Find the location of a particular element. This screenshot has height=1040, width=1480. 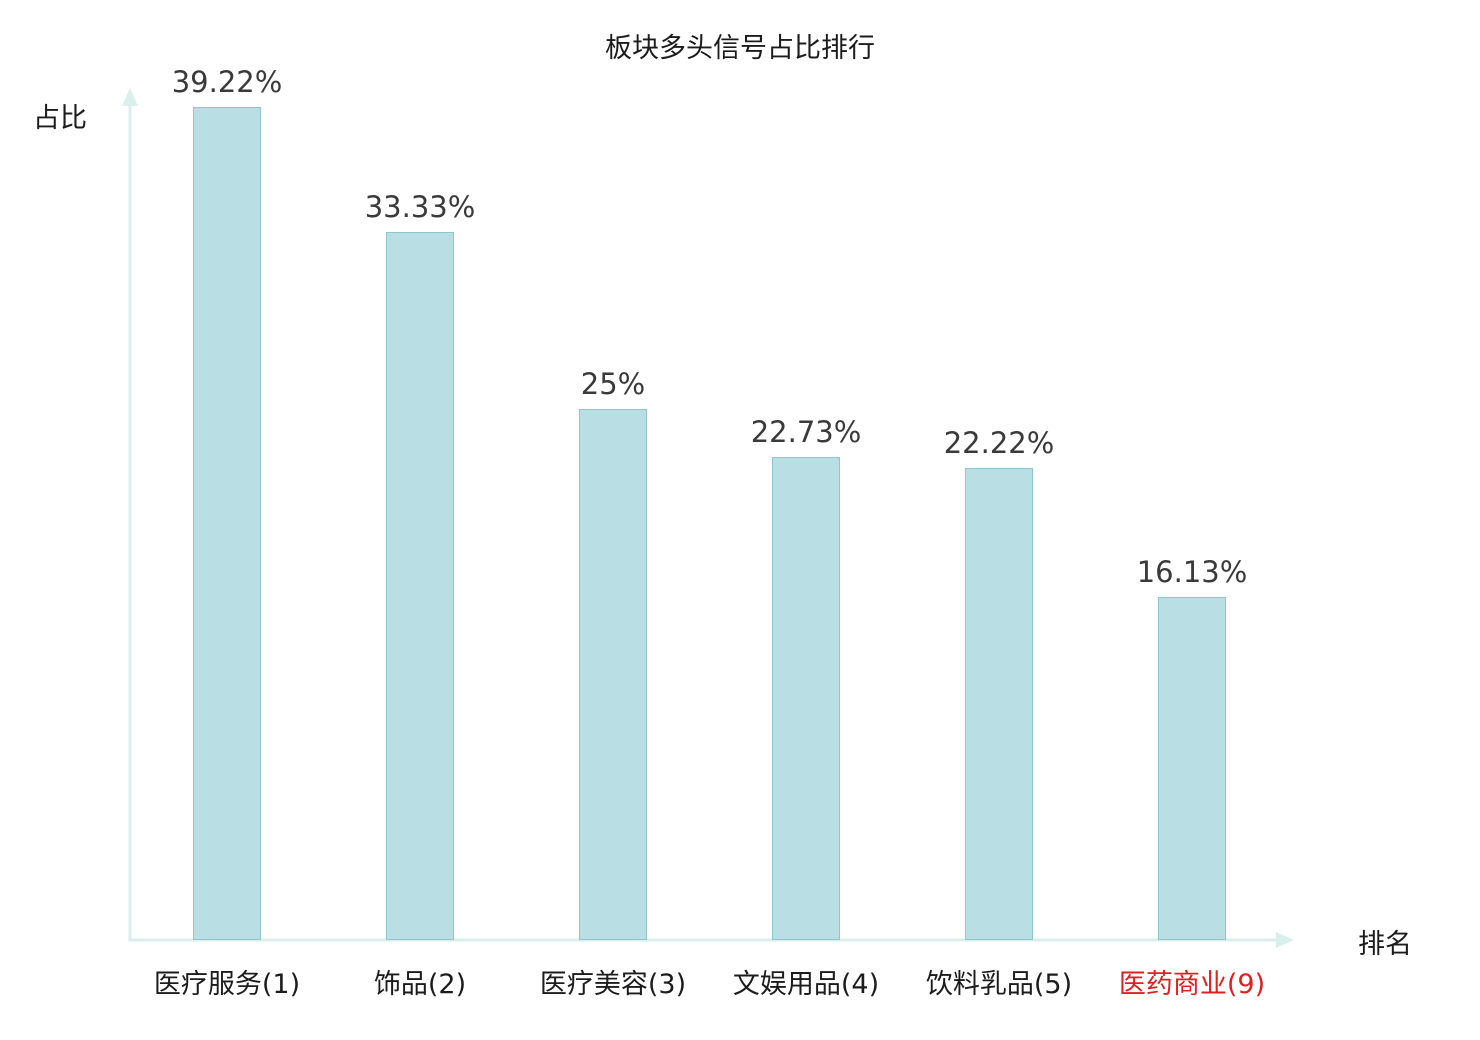

chart-title: 板块多头信号占比排行 is located at coordinates (740, 48).